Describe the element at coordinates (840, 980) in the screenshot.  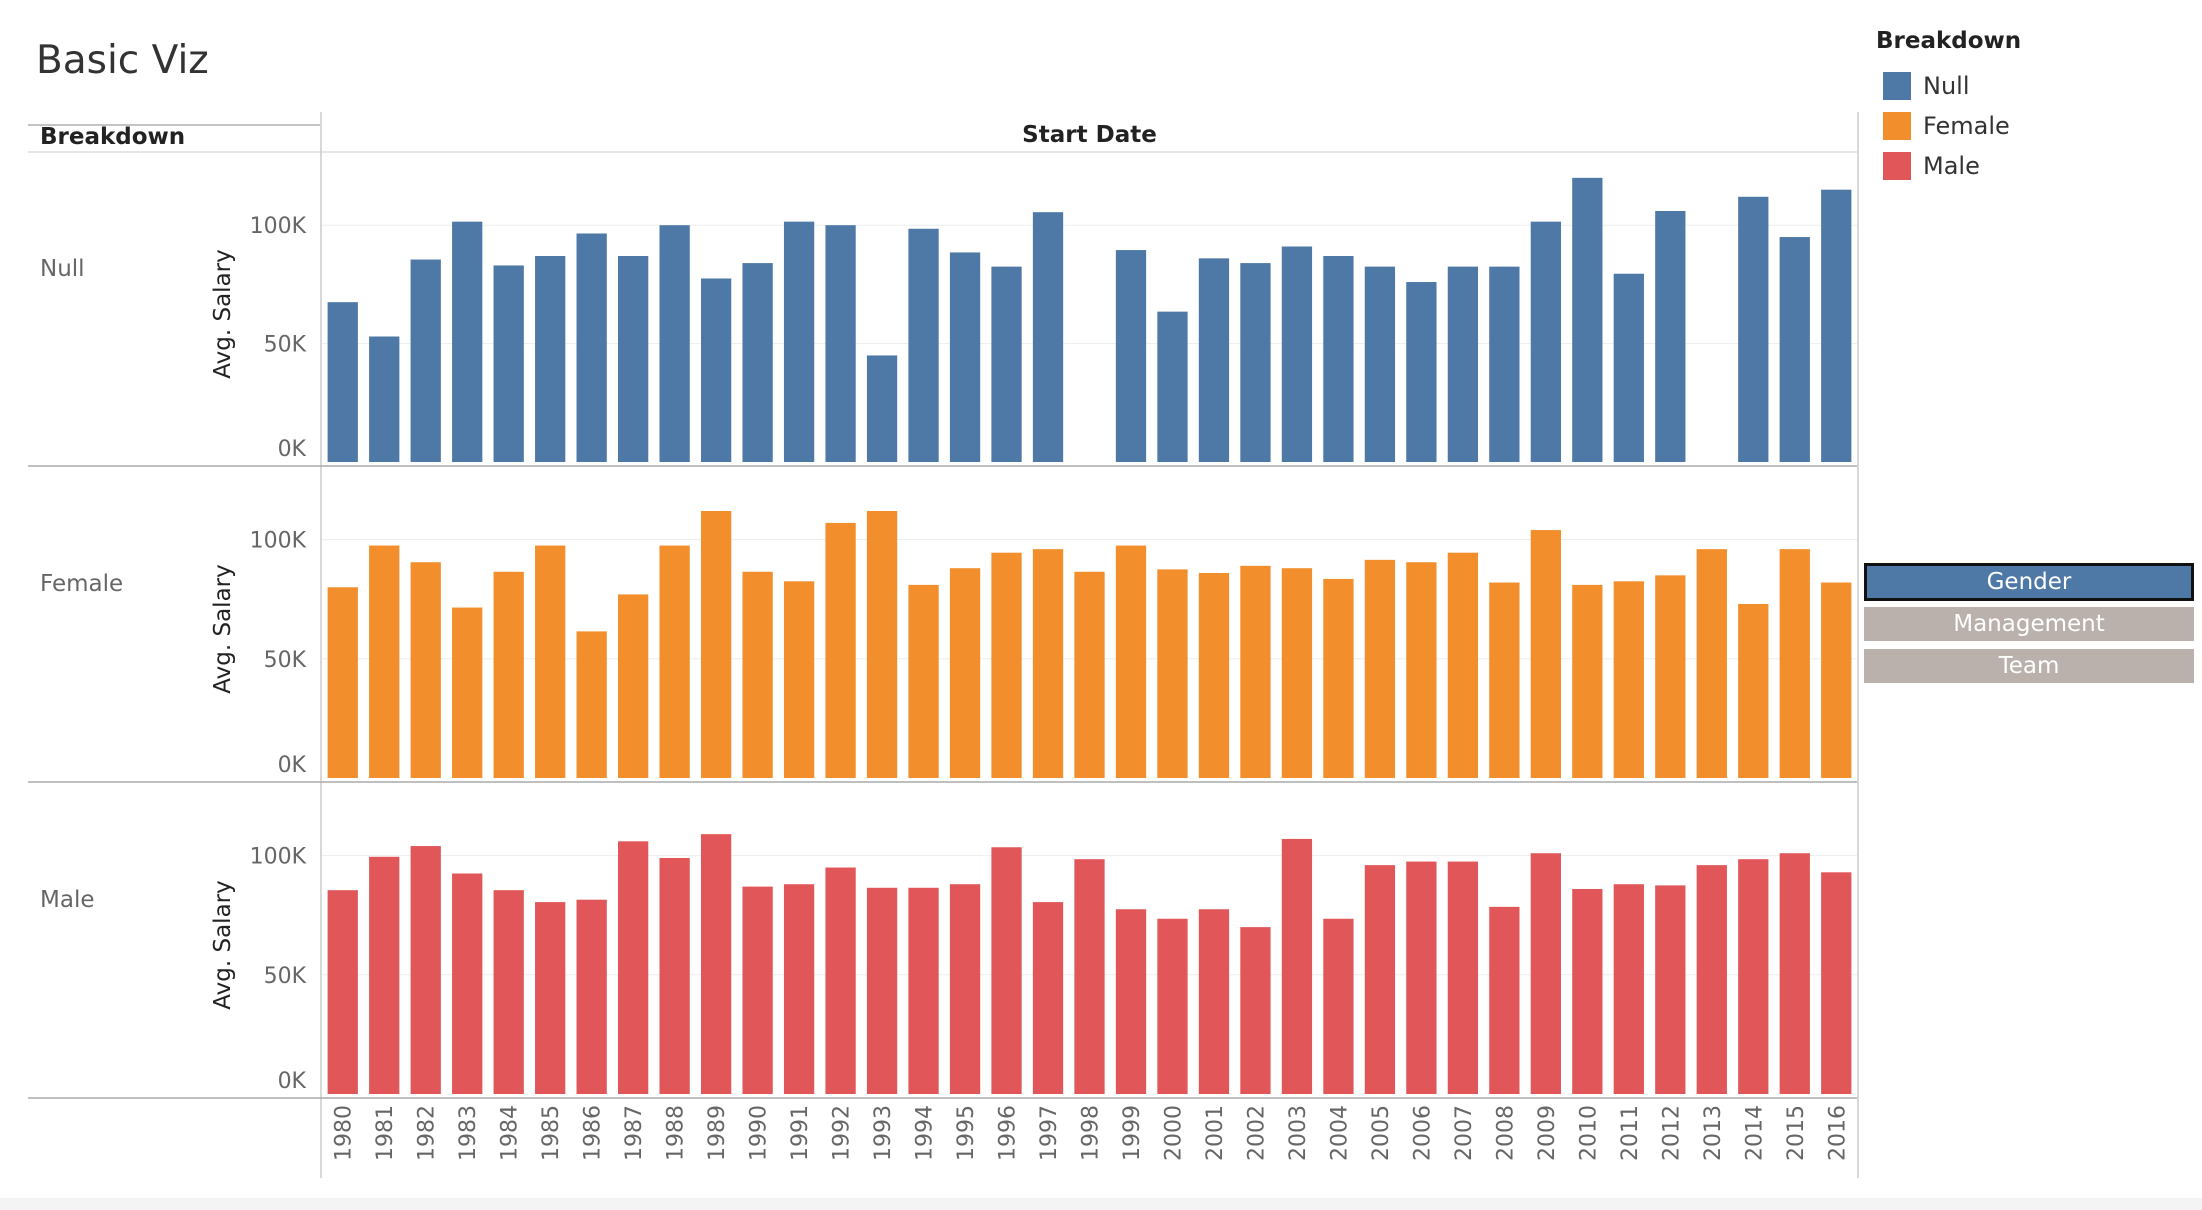
I see `bar-male-1992` at that location.